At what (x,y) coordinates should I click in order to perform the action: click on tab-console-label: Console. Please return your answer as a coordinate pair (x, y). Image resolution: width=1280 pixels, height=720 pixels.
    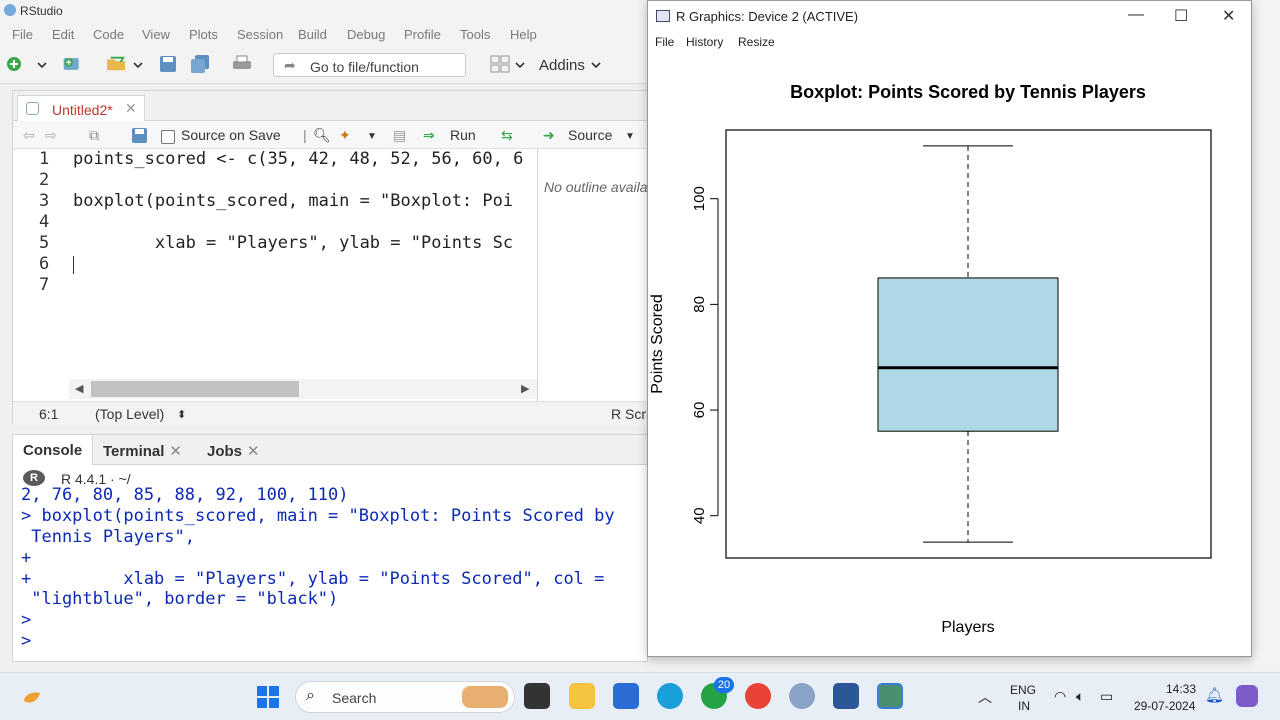
    Looking at the image, I should click on (53, 450).